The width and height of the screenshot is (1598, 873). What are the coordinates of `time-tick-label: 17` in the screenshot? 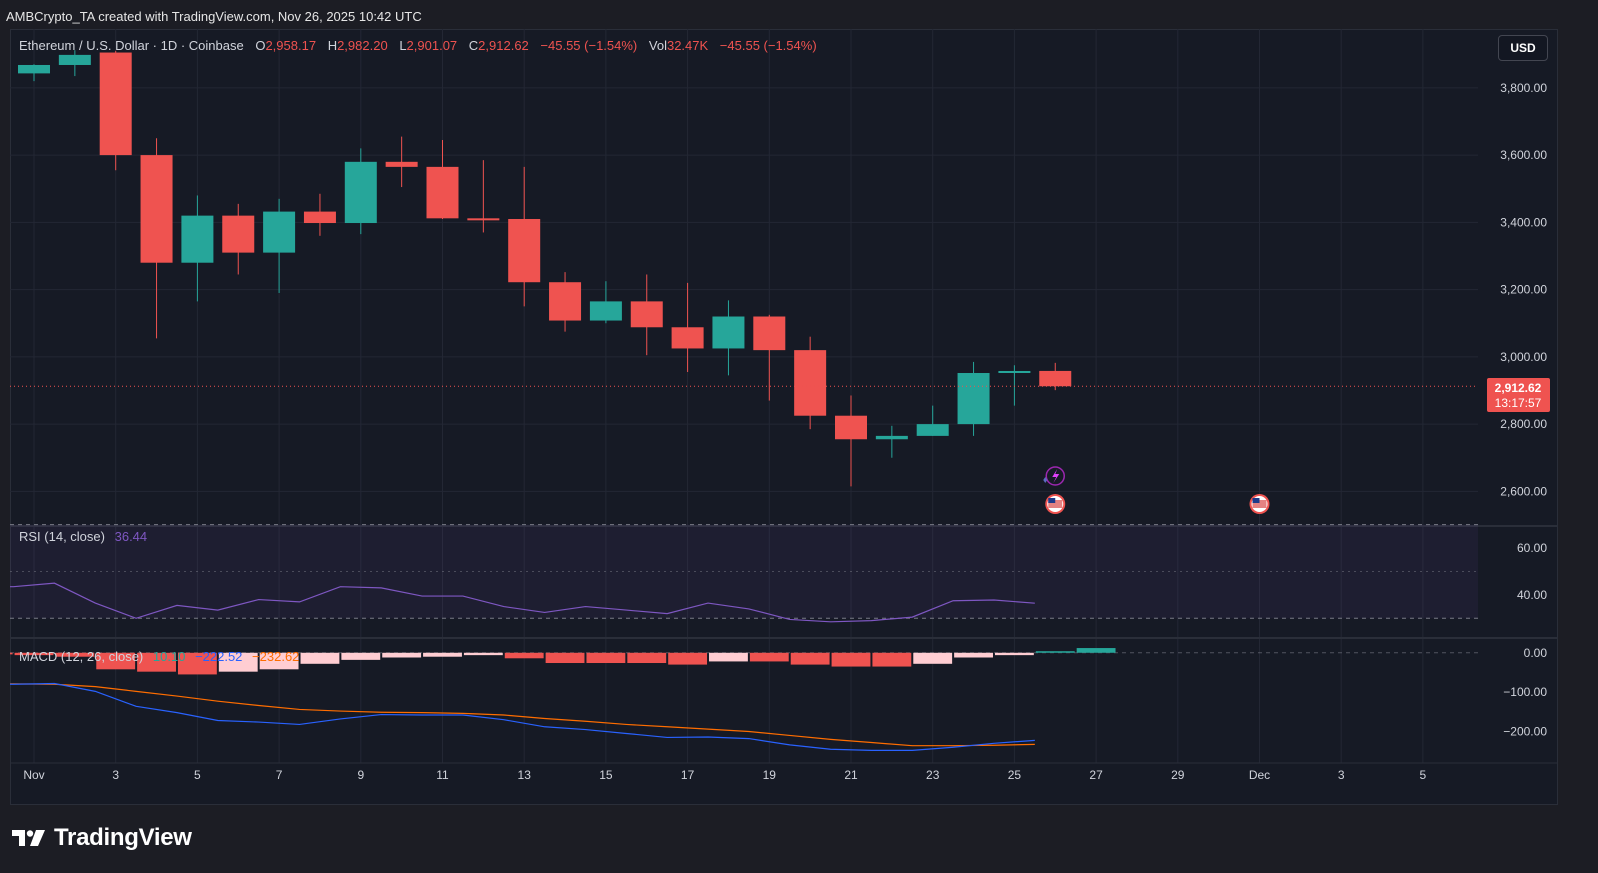 It's located at (688, 775).